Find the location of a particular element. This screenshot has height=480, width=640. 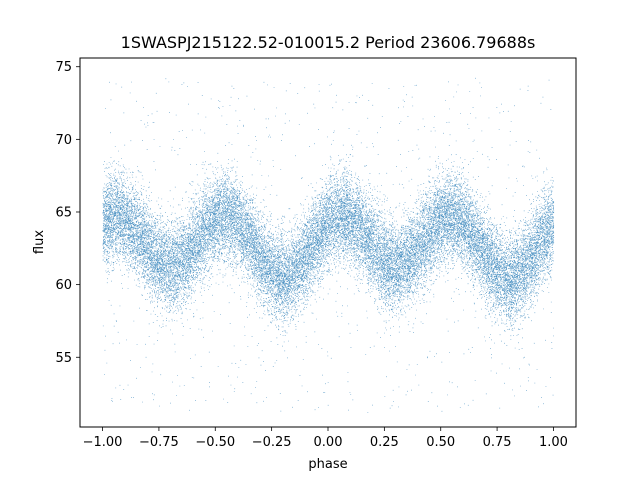

x-tick-label: −0.50 is located at coordinates (215, 442).